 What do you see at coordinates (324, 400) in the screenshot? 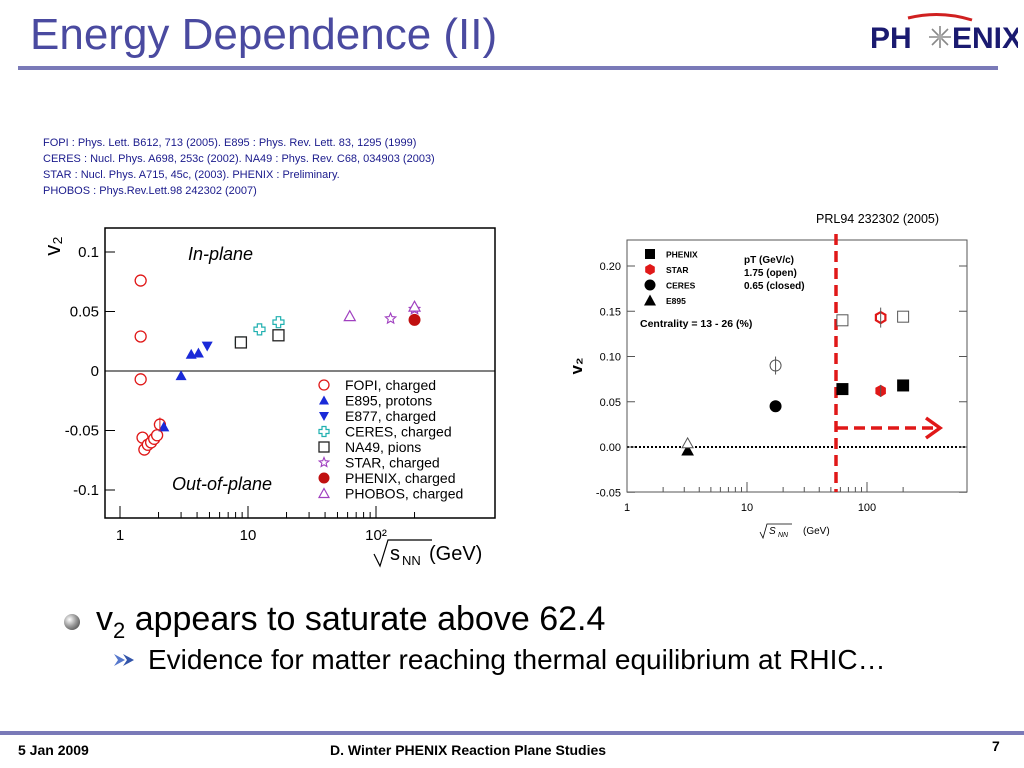
I see `legend-marker-e895-protons` at bounding box center [324, 400].